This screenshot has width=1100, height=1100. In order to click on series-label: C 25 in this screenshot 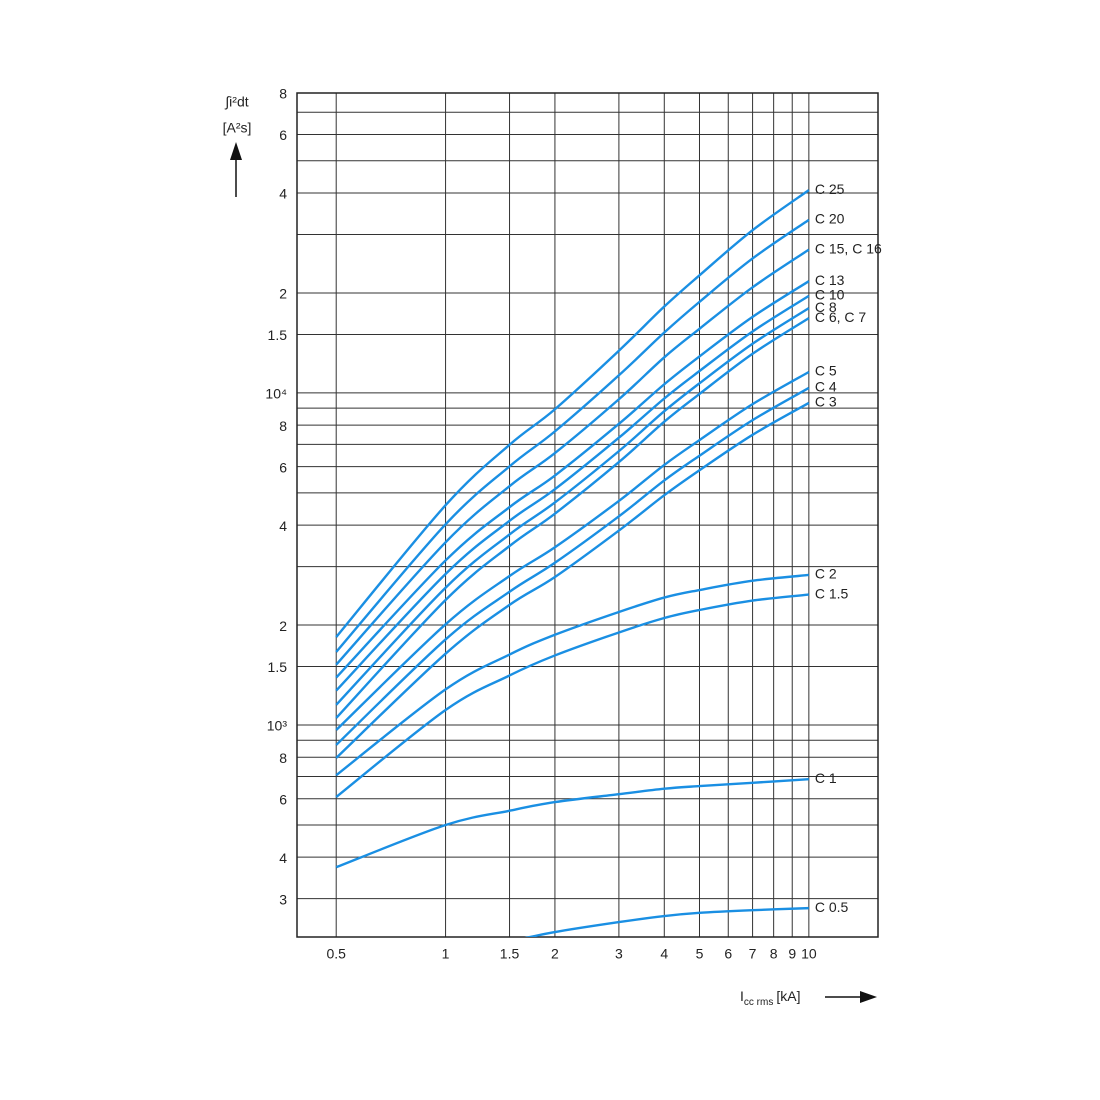, I will do `click(830, 189)`.